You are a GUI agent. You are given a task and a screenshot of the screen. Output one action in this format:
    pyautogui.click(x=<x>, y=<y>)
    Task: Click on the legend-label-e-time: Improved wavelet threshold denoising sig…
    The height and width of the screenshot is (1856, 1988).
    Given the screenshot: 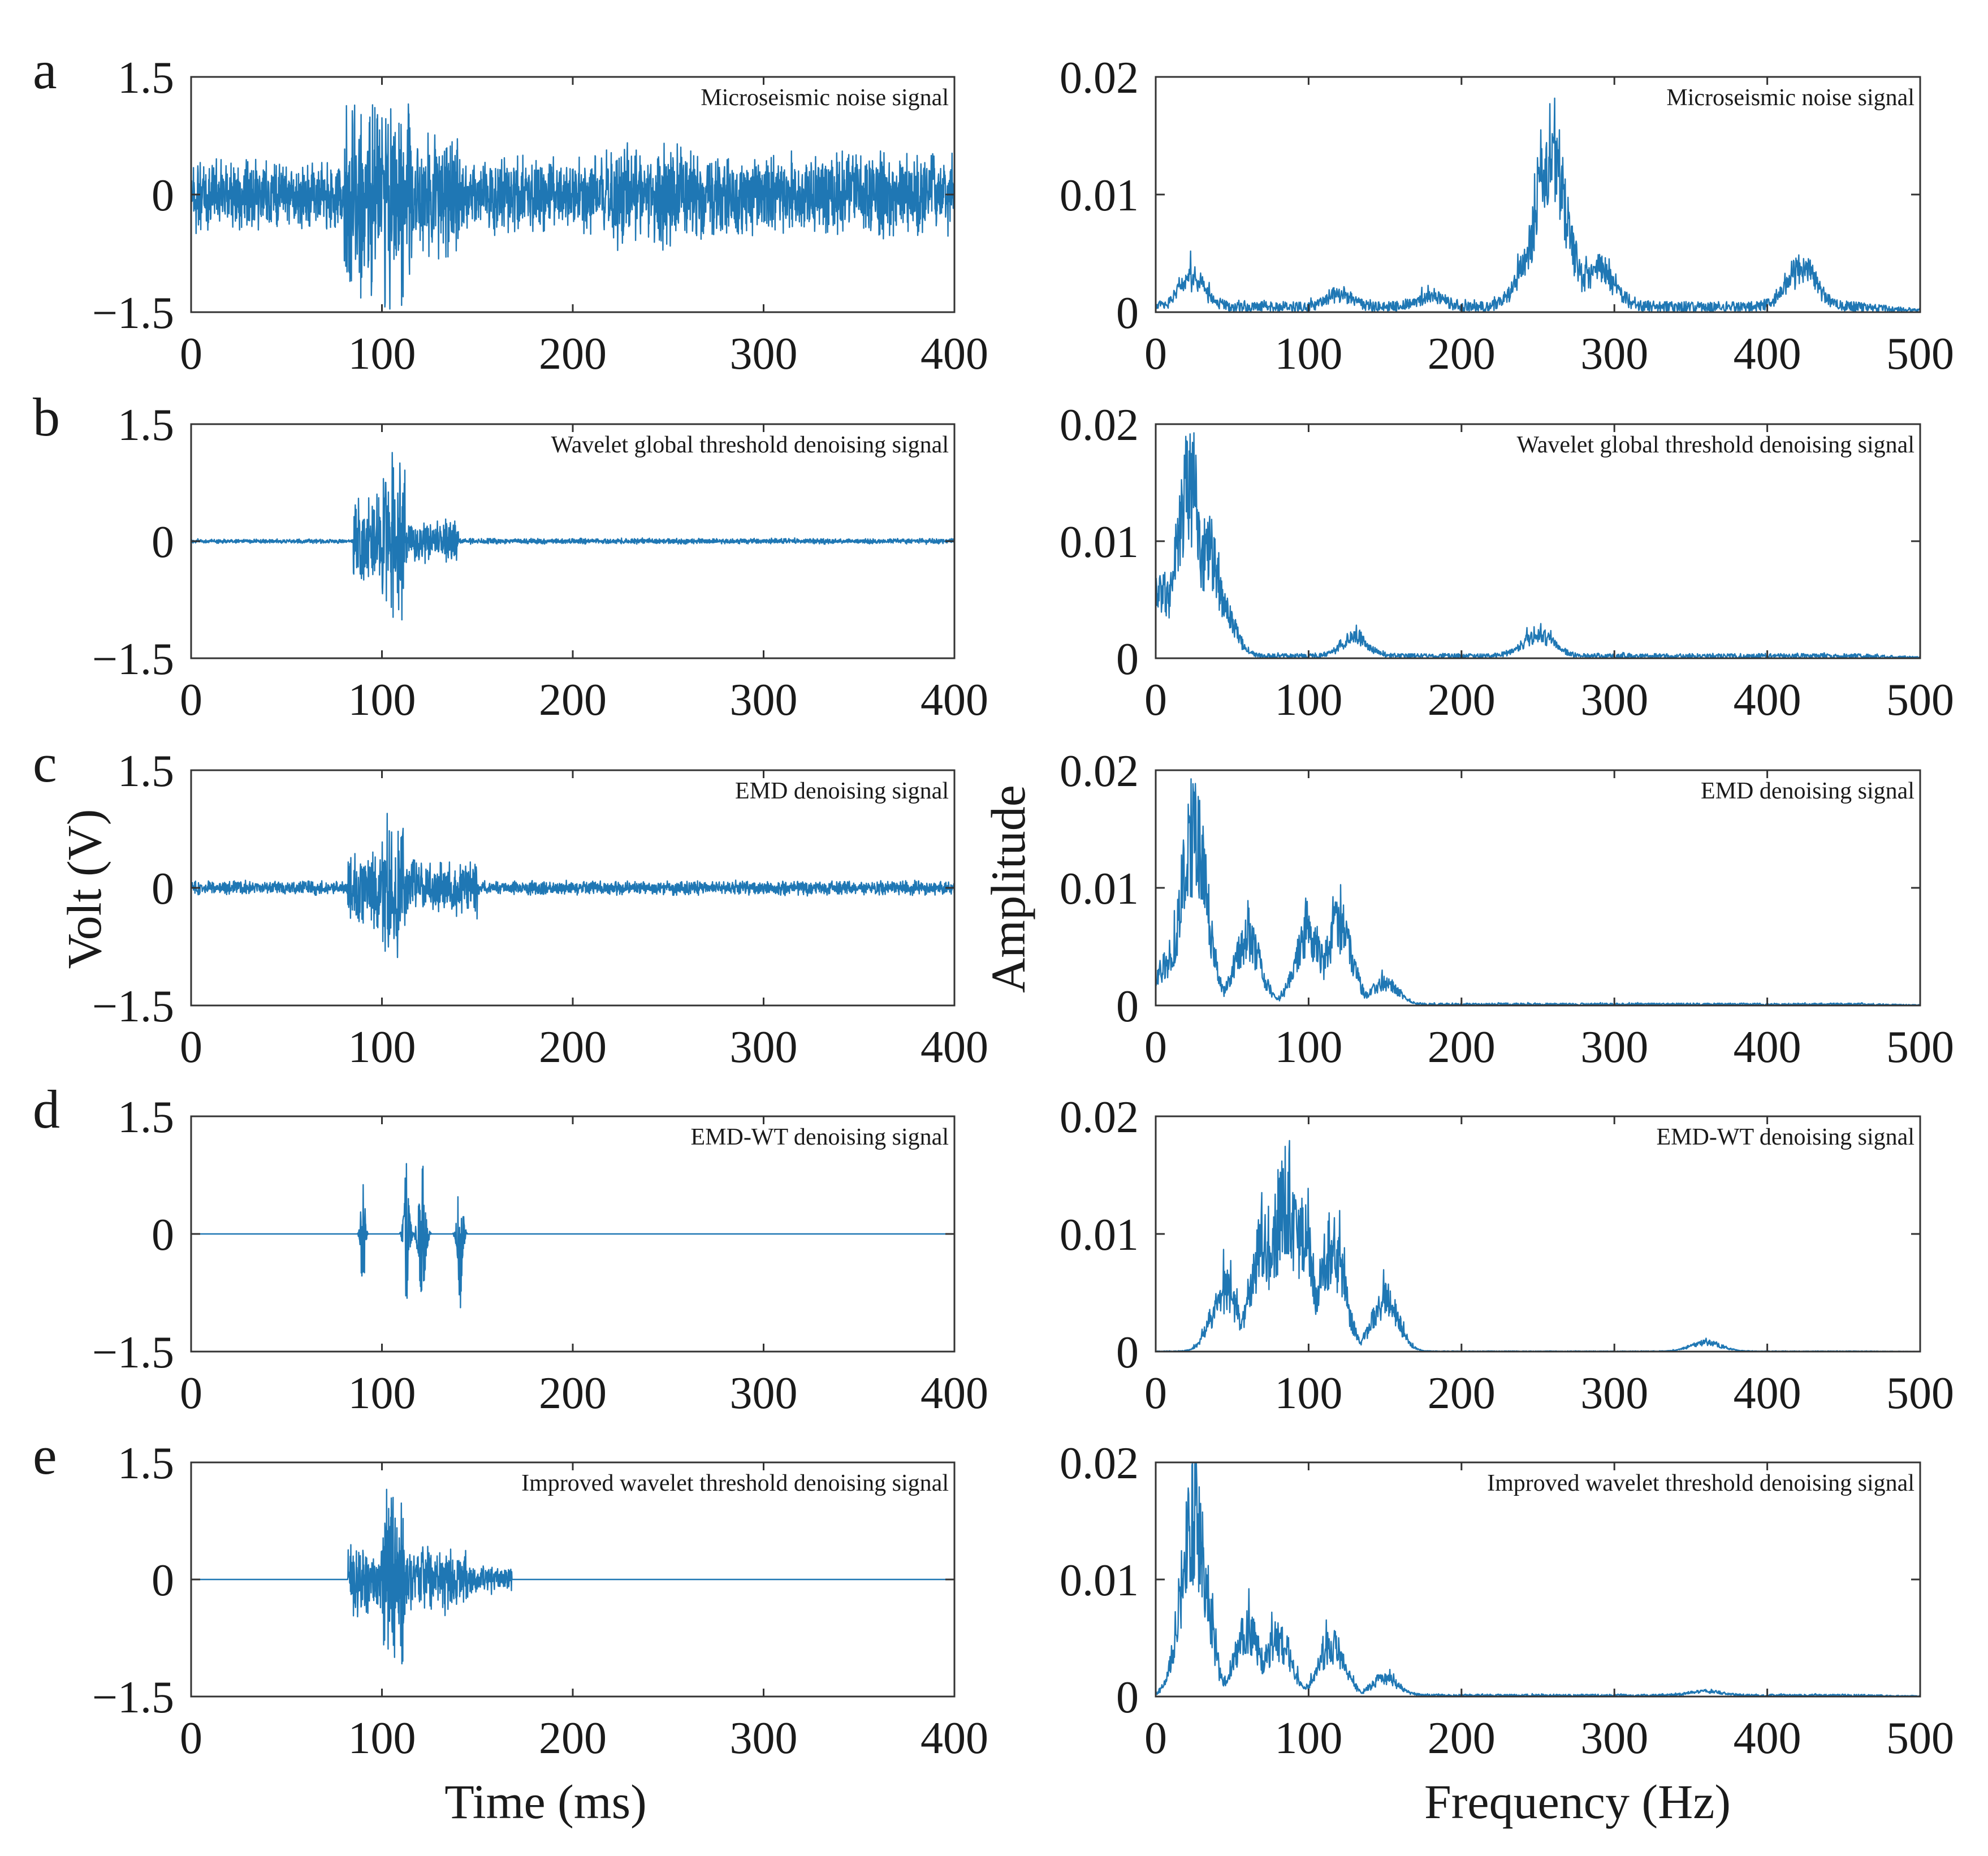 What is the action you would take?
    pyautogui.click(x=735, y=1483)
    